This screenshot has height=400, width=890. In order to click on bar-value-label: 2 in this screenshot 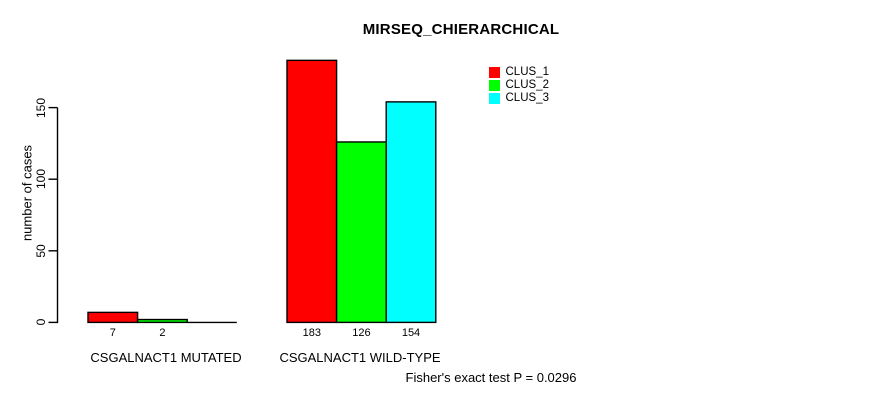, I will do `click(162, 332)`.